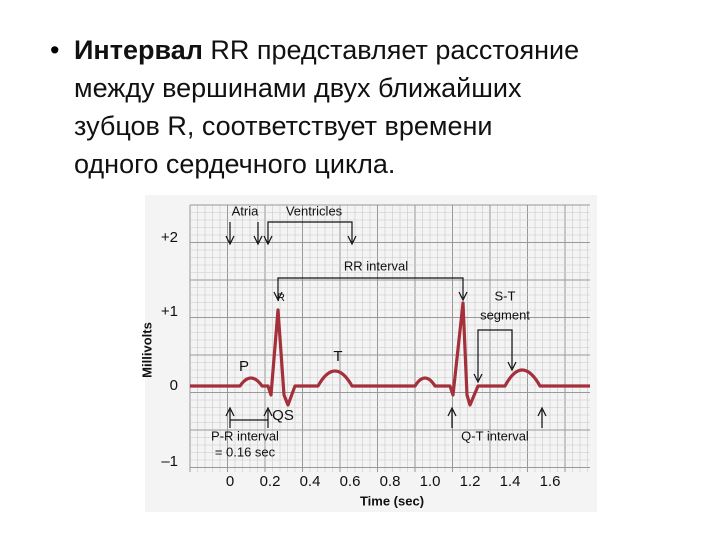 The width and height of the screenshot is (720, 540). I want to click on y-axis-label: Millivolts, so click(146, 350).